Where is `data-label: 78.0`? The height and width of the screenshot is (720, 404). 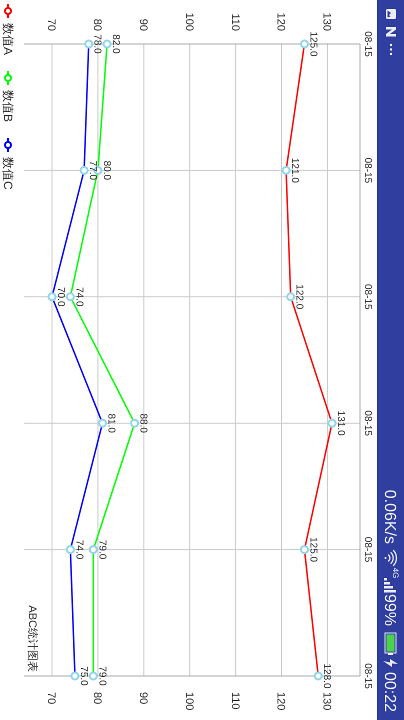 data-label: 78.0 is located at coordinates (97, 44).